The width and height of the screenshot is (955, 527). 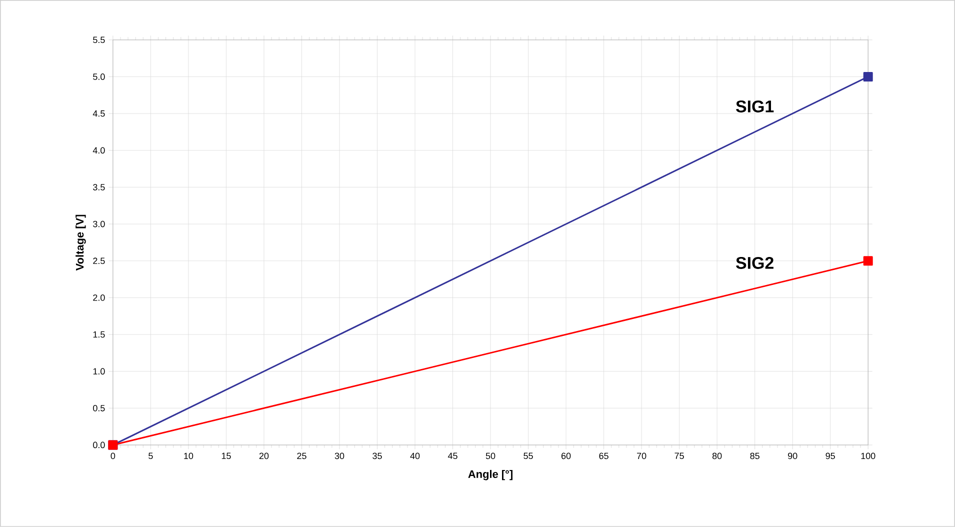 What do you see at coordinates (98, 113) in the screenshot?
I see `y-tick-label: 4.5` at bounding box center [98, 113].